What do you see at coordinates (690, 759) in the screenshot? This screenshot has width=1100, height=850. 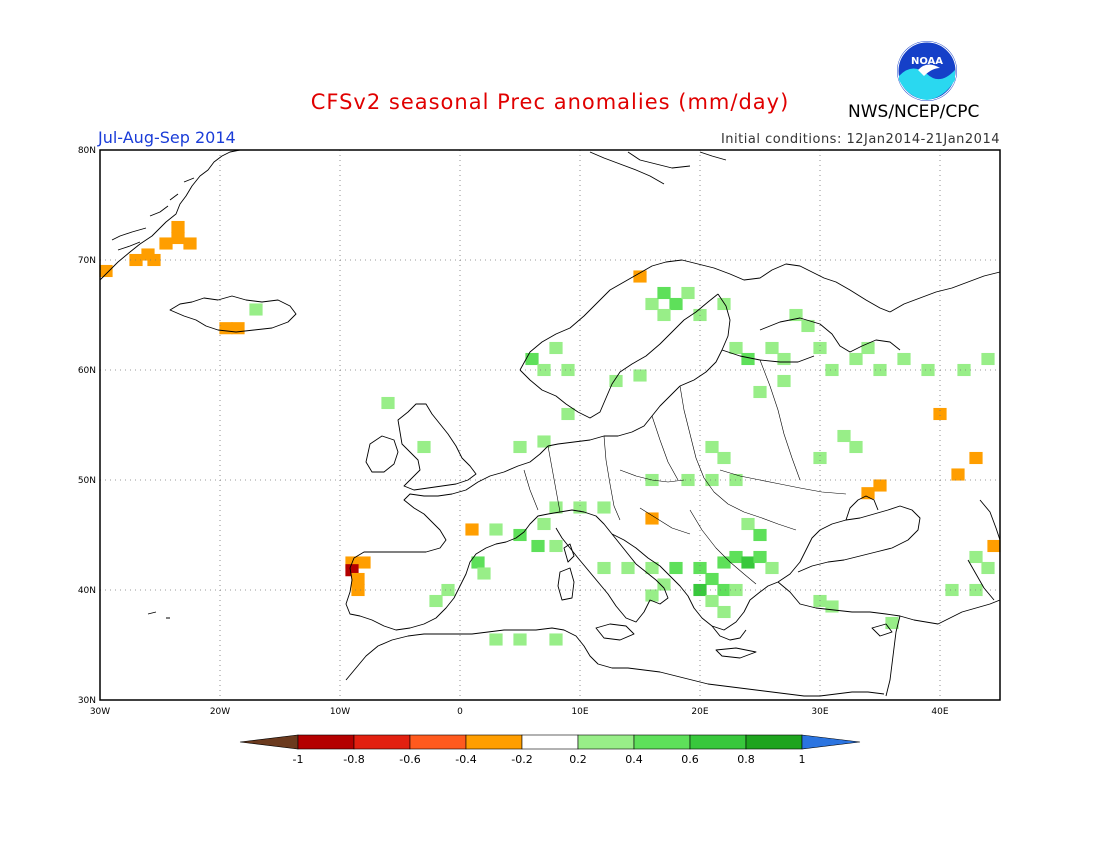 I see `colorbar-label: 0.6` at bounding box center [690, 759].